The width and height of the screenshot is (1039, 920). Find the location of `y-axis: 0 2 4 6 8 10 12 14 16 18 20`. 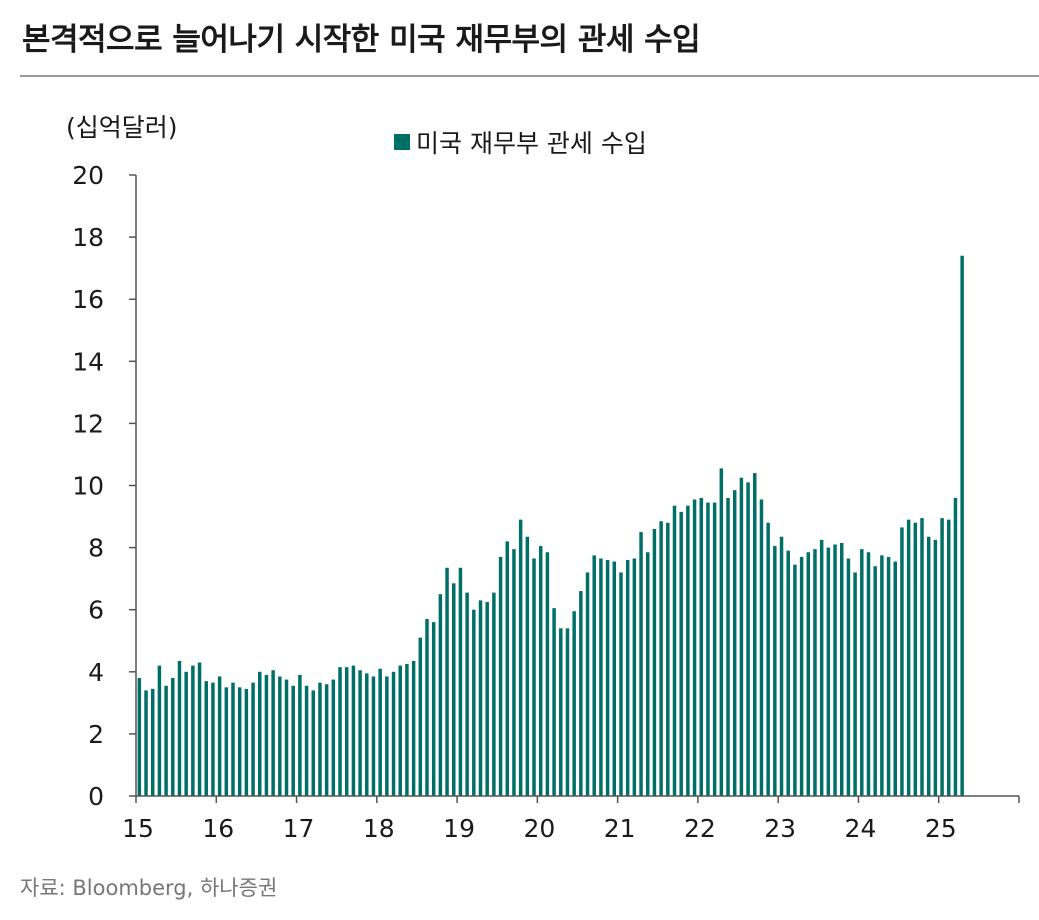

y-axis: 0 2 4 6 8 10 12 14 16 18 20 is located at coordinates (104, 486).